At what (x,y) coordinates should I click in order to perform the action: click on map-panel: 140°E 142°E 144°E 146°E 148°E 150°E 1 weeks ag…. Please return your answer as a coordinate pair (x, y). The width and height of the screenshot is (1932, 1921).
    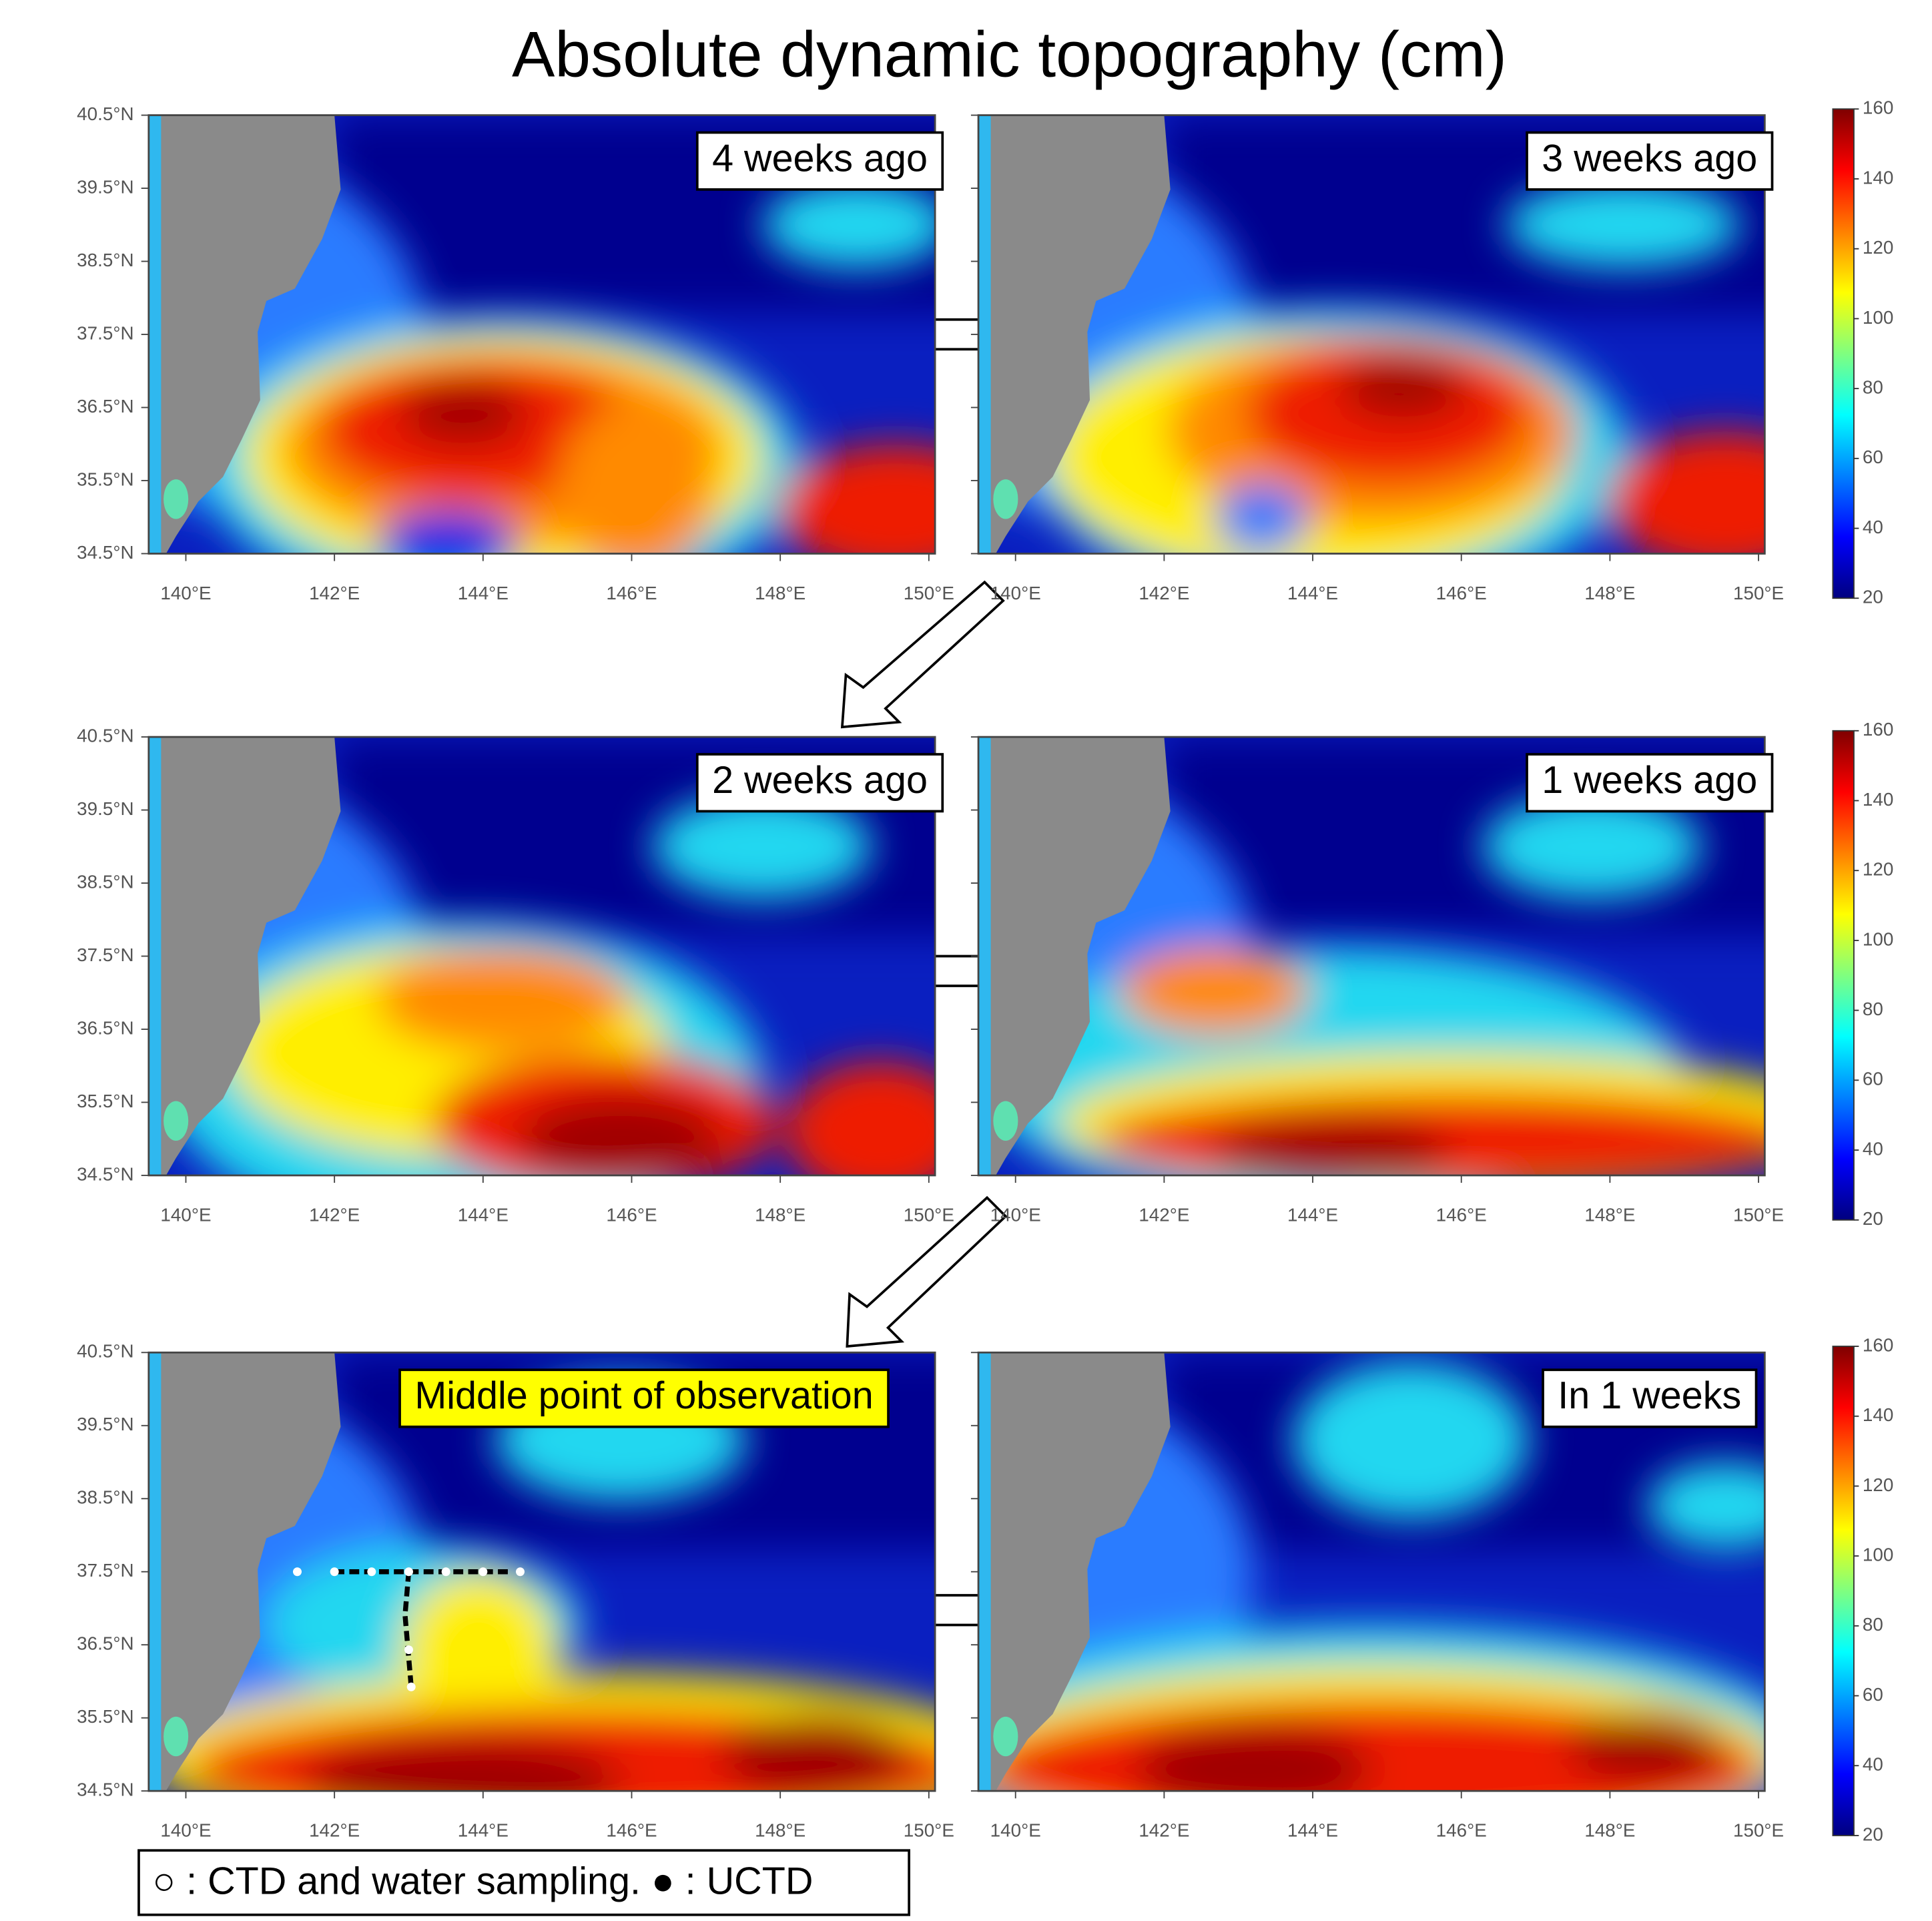
    Looking at the image, I should click on (1377, 981).